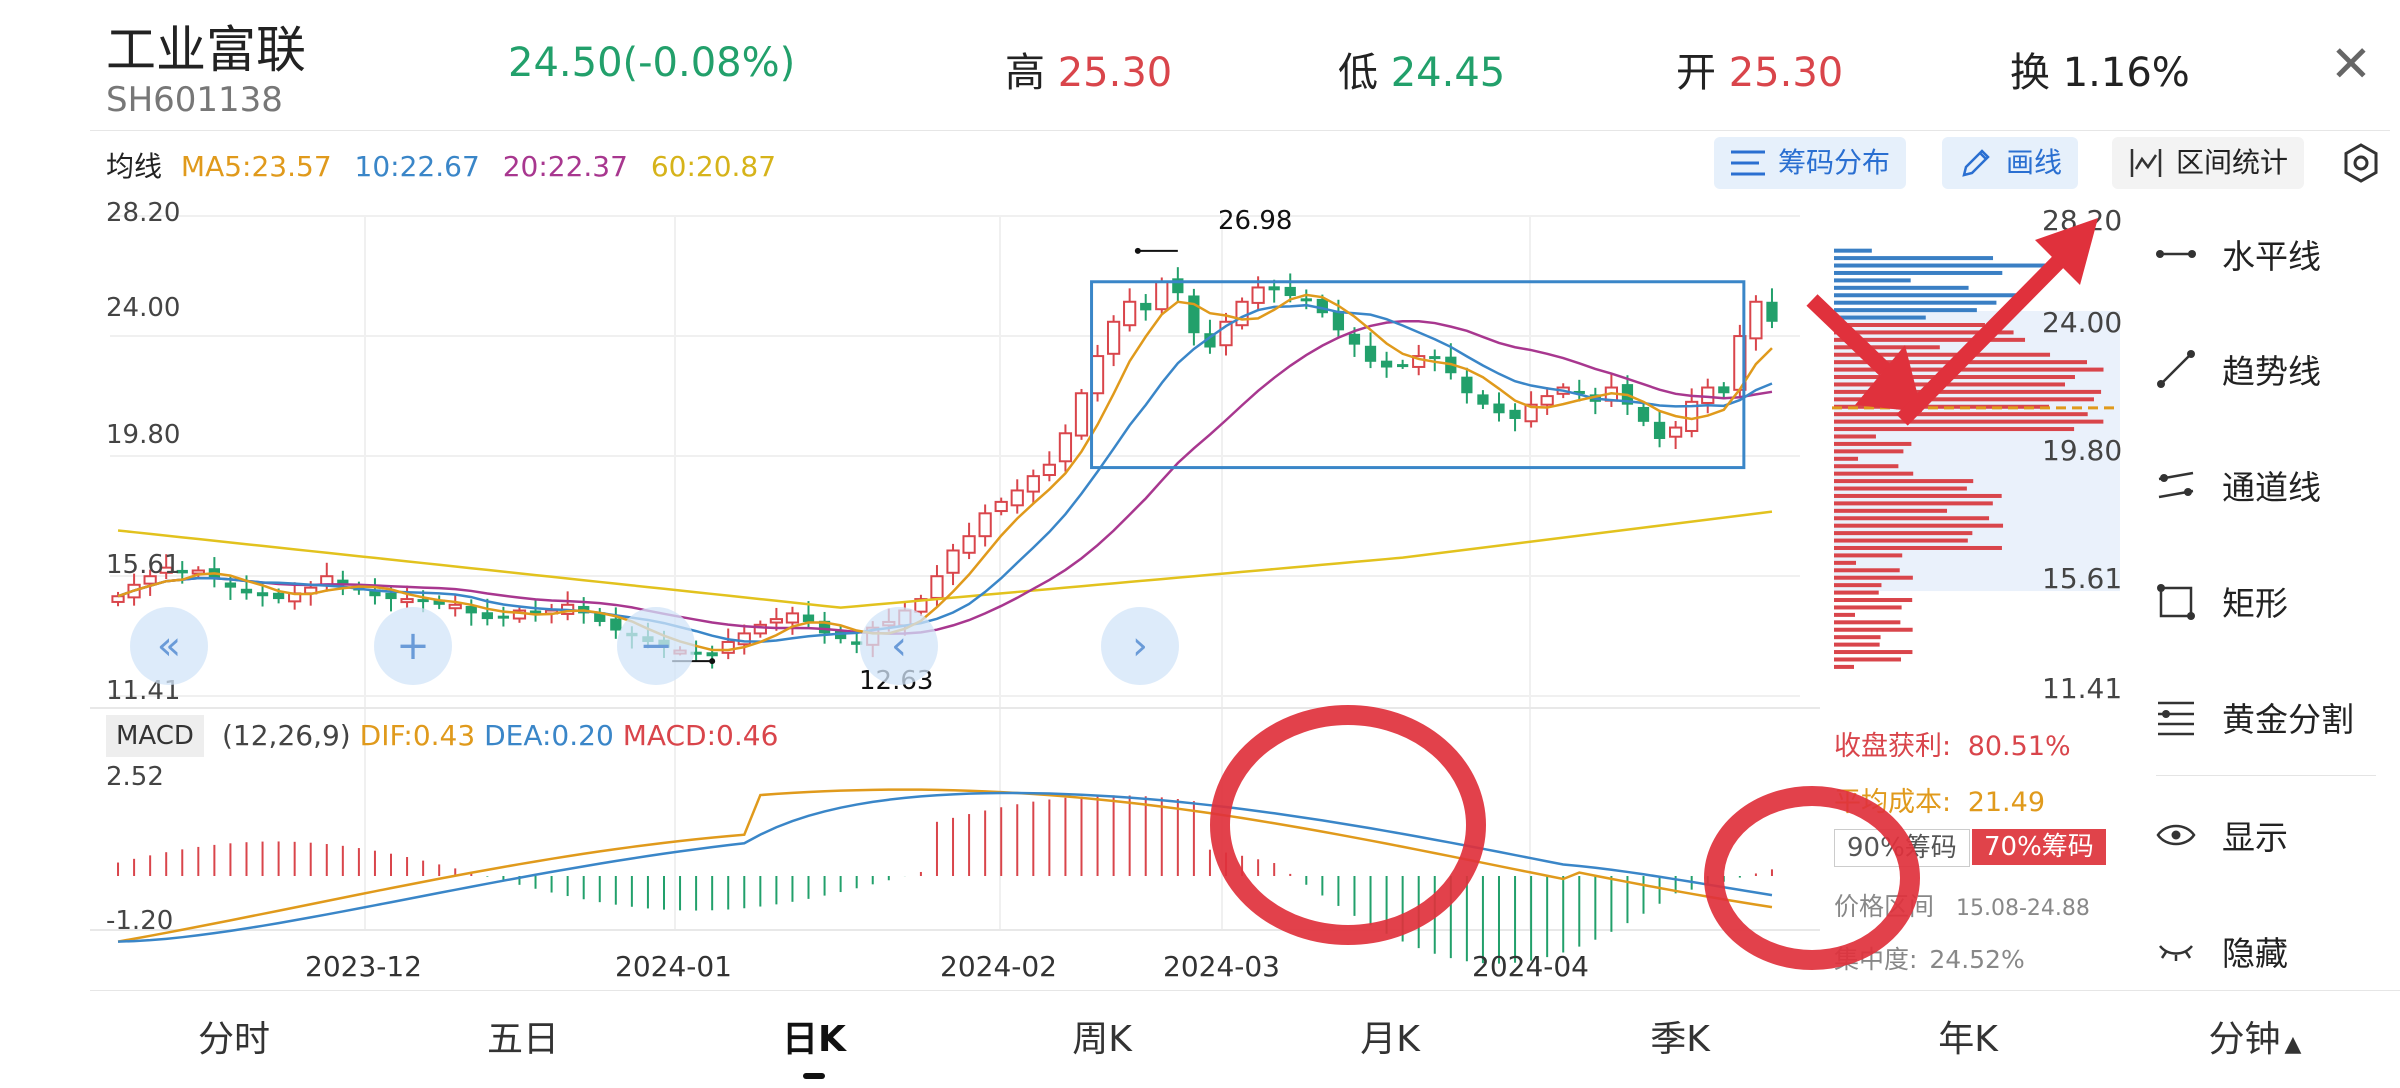 Image resolution: width=2400 pixels, height=1088 pixels. Describe the element at coordinates (143, 565) in the screenshot. I see `price-tick-4: 15.61` at that location.